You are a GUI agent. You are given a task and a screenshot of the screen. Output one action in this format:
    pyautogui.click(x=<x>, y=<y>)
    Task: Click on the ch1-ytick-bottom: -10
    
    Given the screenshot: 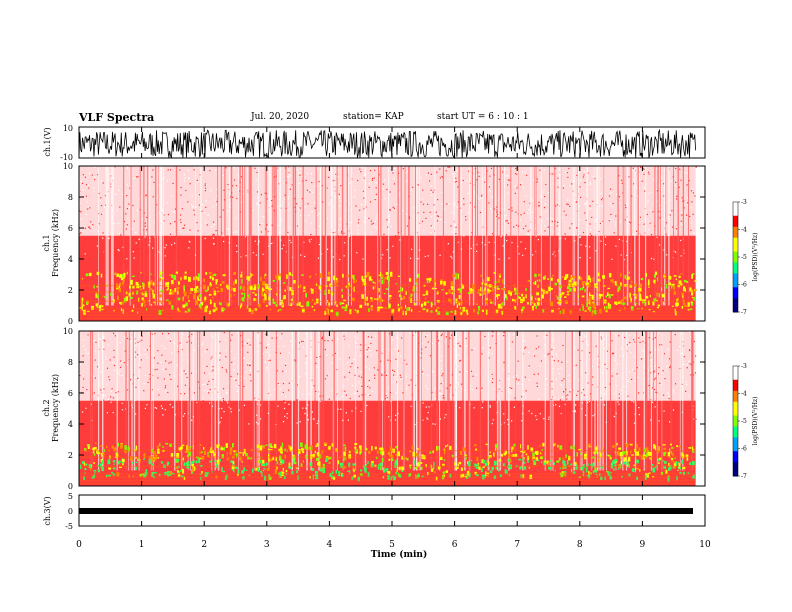 What is the action you would take?
    pyautogui.click(x=66, y=157)
    